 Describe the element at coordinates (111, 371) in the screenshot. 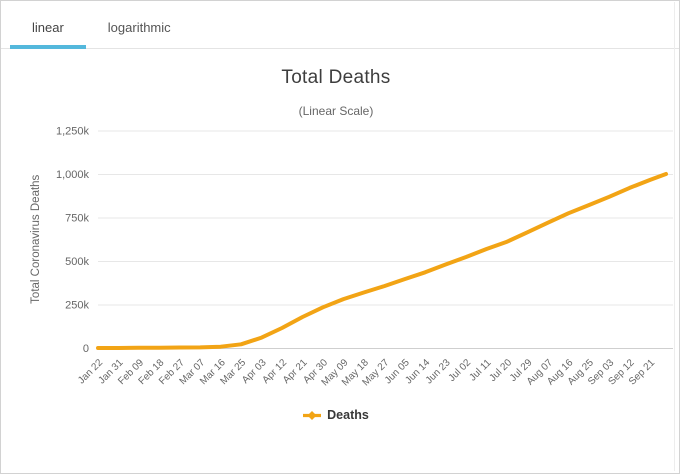

I see `x-tick-label: Jan 31` at that location.